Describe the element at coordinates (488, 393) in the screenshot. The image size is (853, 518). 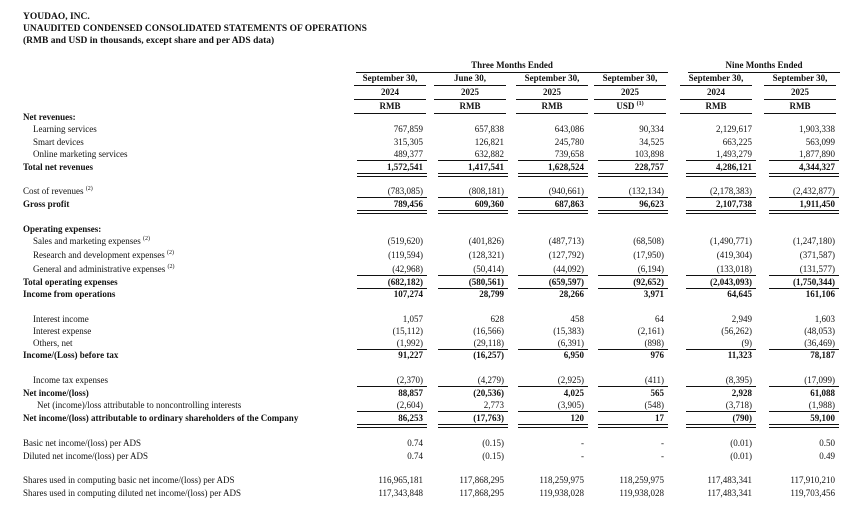
I see `cell-value: (20,536)` at that location.